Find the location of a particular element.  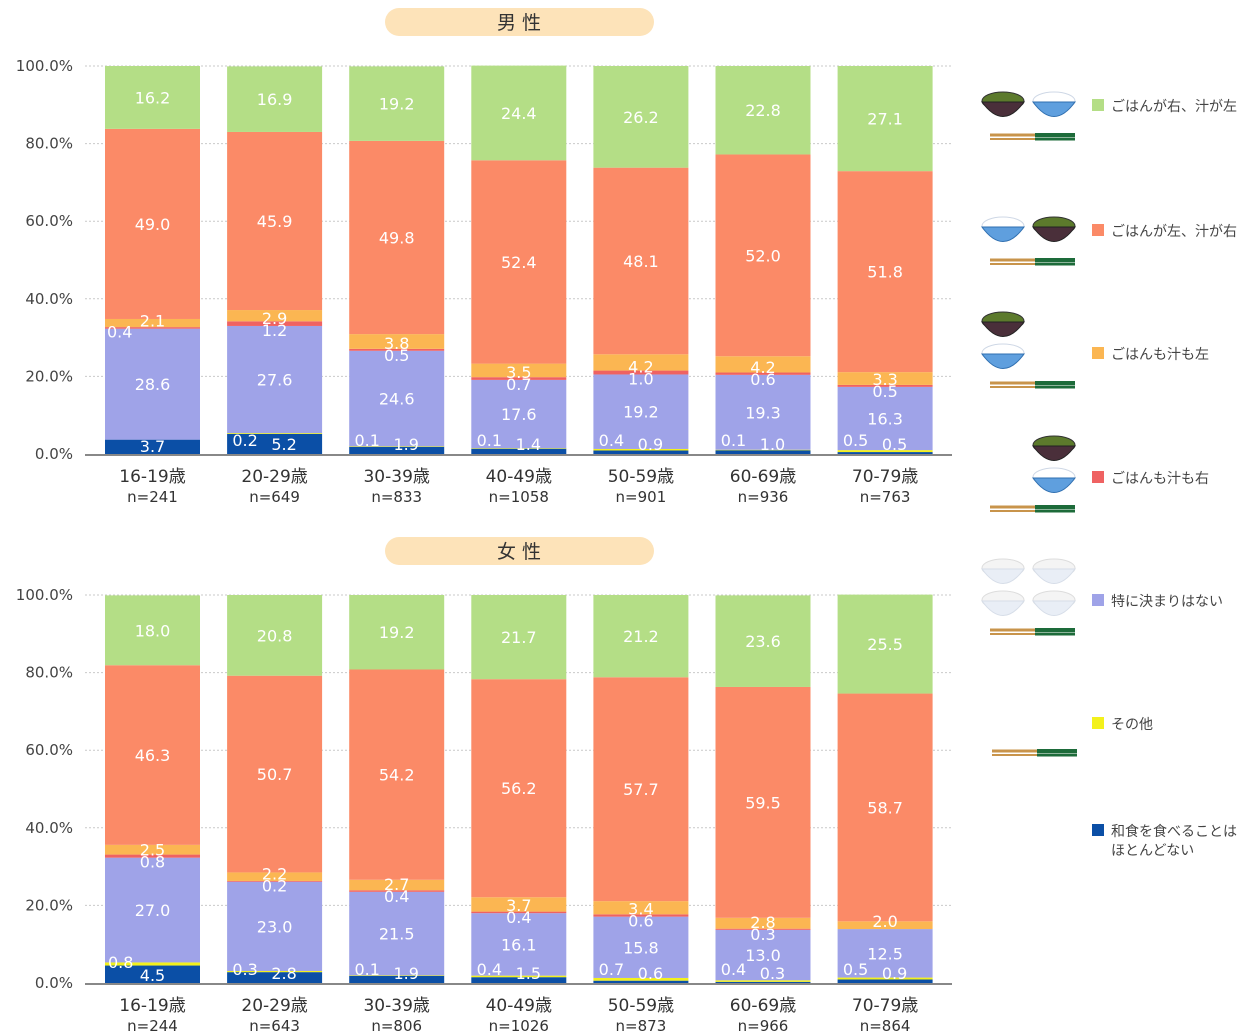

data-label: 3.7 is located at coordinates (152, 446).